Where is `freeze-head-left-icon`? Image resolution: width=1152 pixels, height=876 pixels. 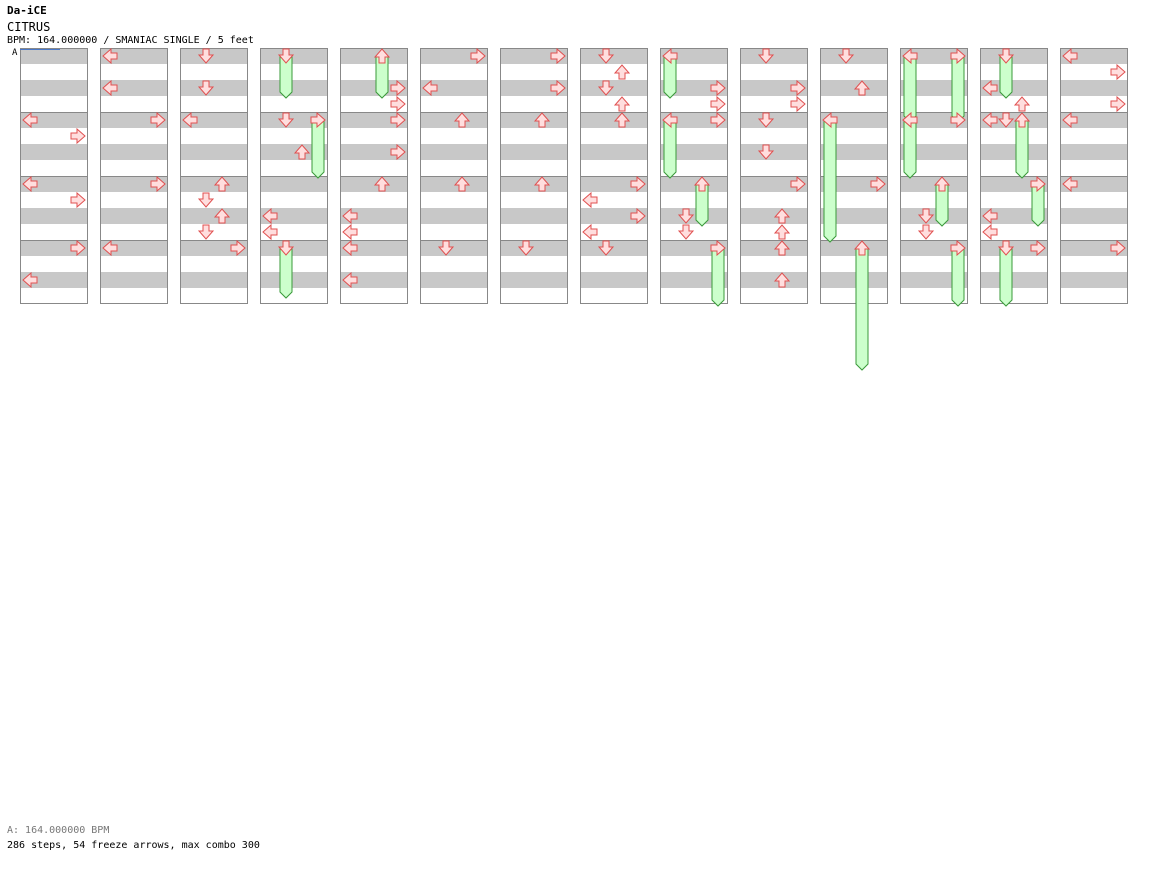 freeze-head-left-icon is located at coordinates (910, 56).